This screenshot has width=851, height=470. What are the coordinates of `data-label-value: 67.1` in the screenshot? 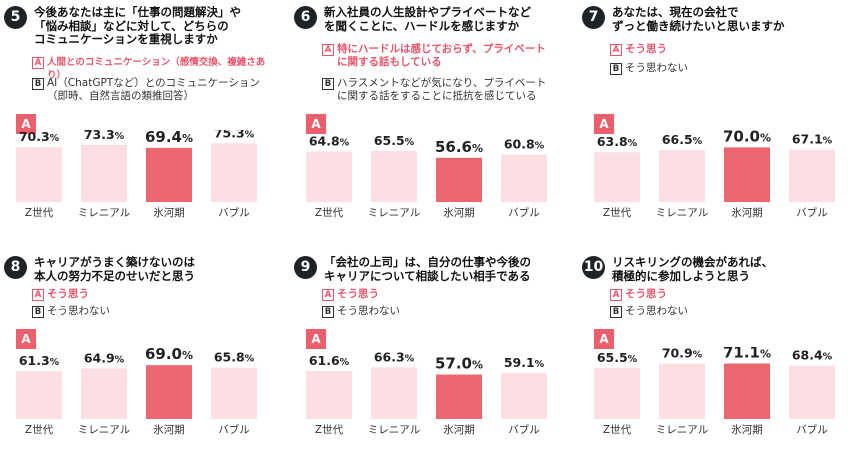 It's located at (807, 139).